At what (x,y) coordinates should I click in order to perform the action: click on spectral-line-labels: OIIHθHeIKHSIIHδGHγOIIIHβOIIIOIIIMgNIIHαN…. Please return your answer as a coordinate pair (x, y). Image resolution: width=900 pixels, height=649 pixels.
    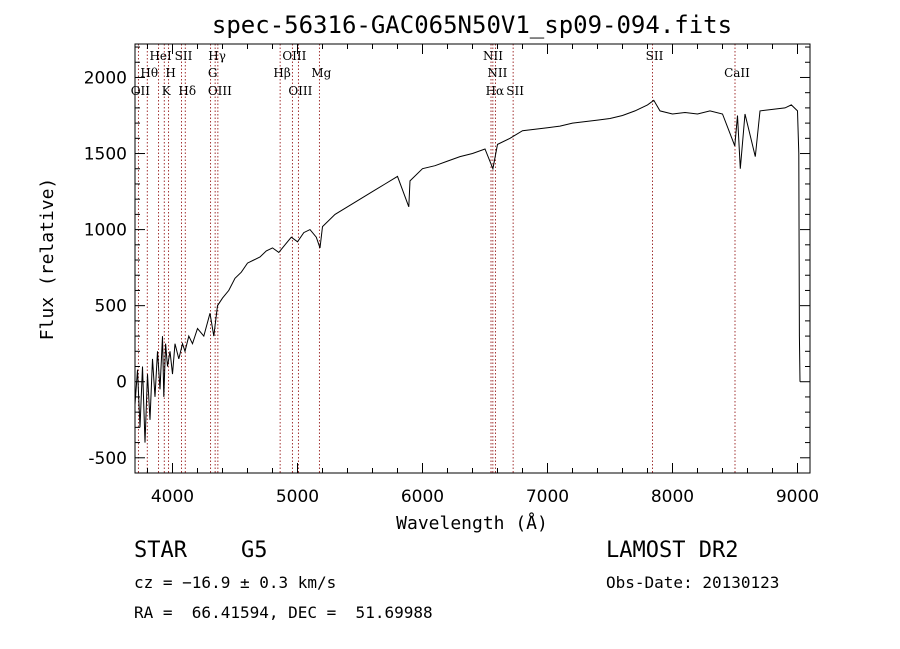
    Looking at the image, I should click on (440, 73).